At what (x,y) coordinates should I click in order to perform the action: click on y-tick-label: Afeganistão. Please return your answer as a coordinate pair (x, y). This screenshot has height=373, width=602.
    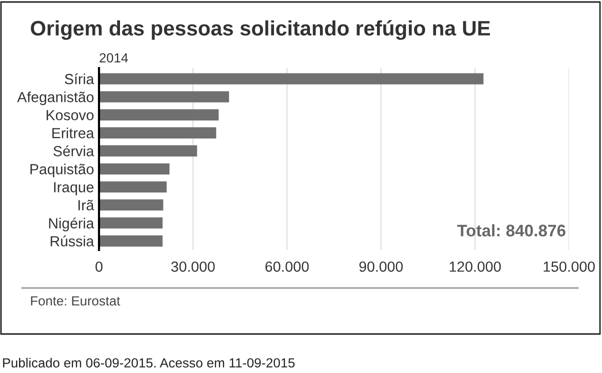
    Looking at the image, I should click on (55, 99).